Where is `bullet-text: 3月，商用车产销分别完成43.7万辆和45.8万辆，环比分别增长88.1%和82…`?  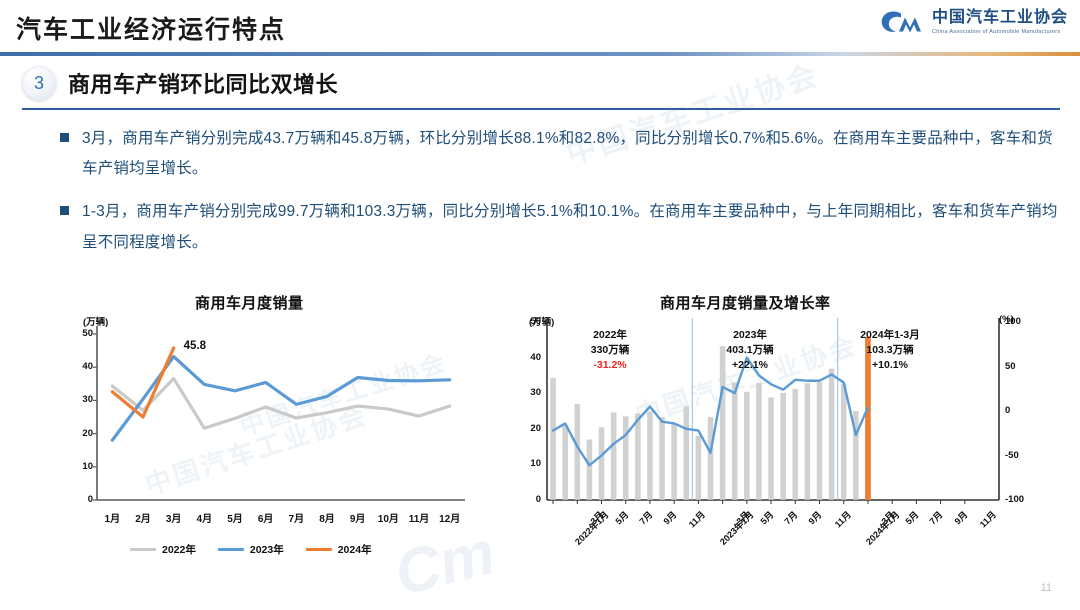 bullet-text: 3月，商用车产销分别完成43.7万辆和45.8万辆，环比分别增长88.1%和82… is located at coordinates (567, 154).